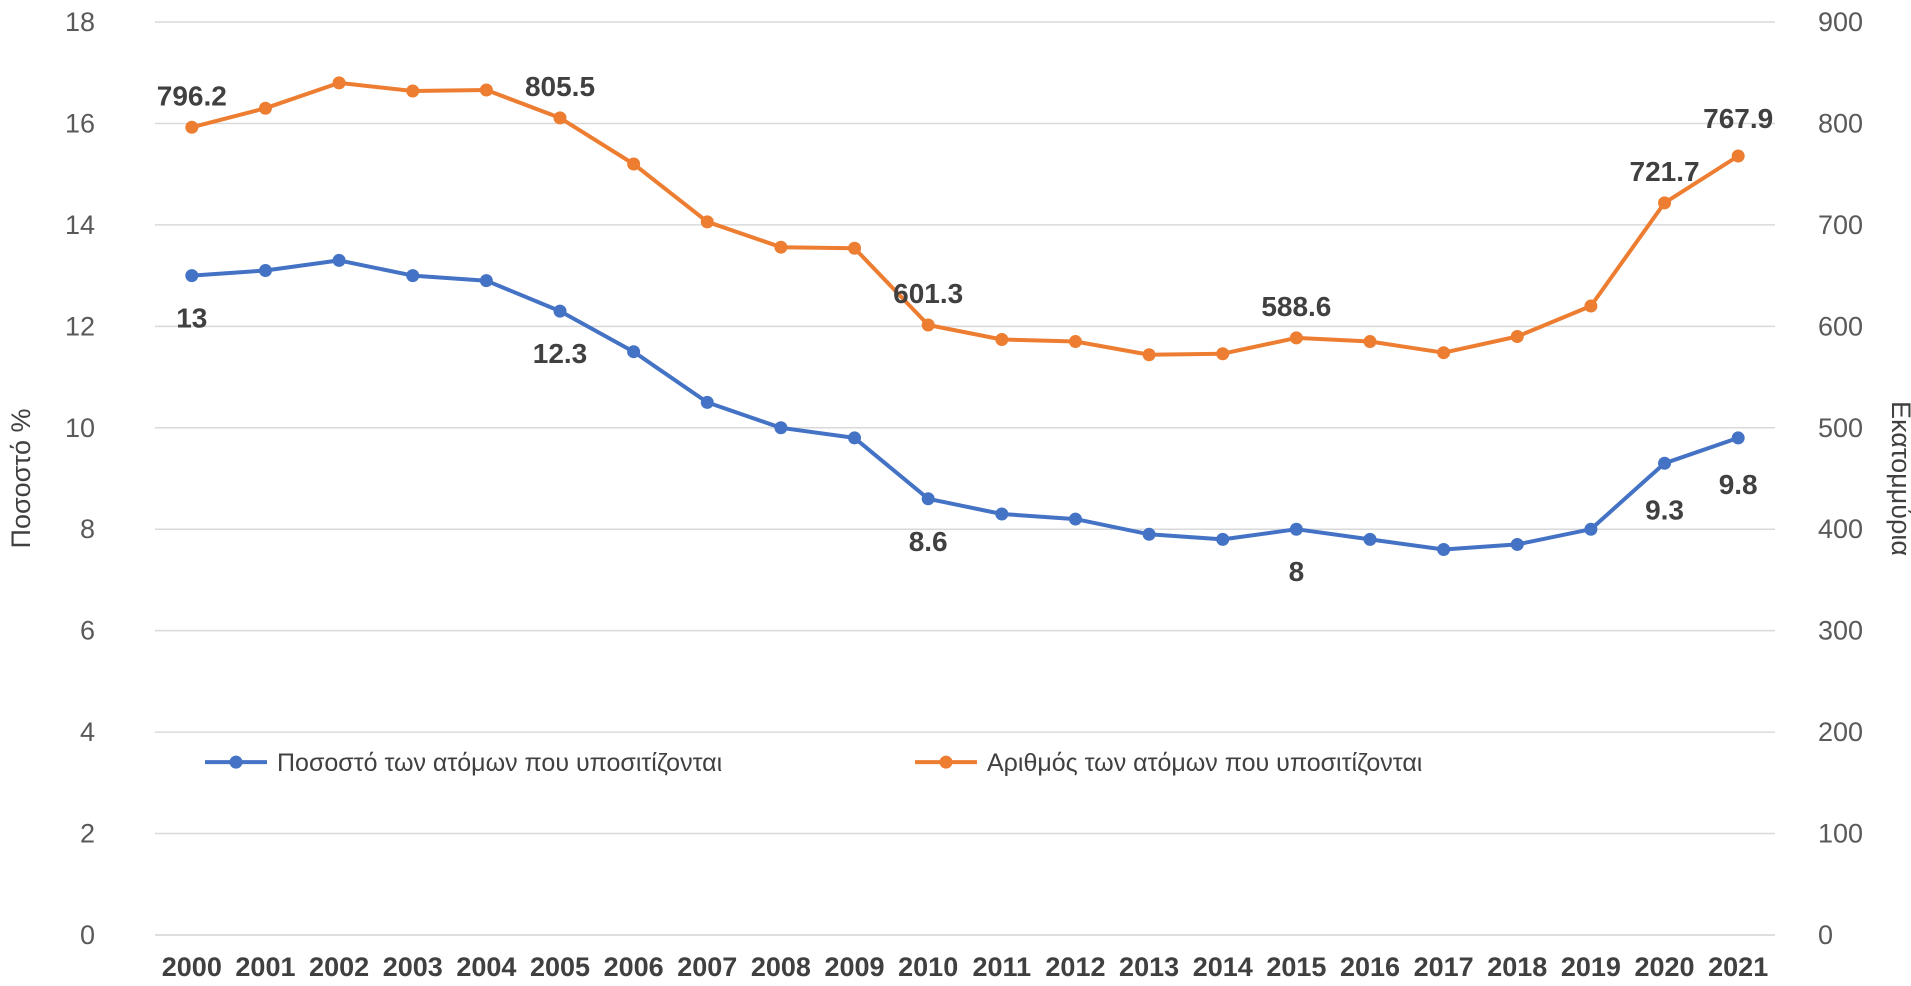 The image size is (1911, 986). What do you see at coordinates (928, 967) in the screenshot?
I see `x-tick-label: 2010` at bounding box center [928, 967].